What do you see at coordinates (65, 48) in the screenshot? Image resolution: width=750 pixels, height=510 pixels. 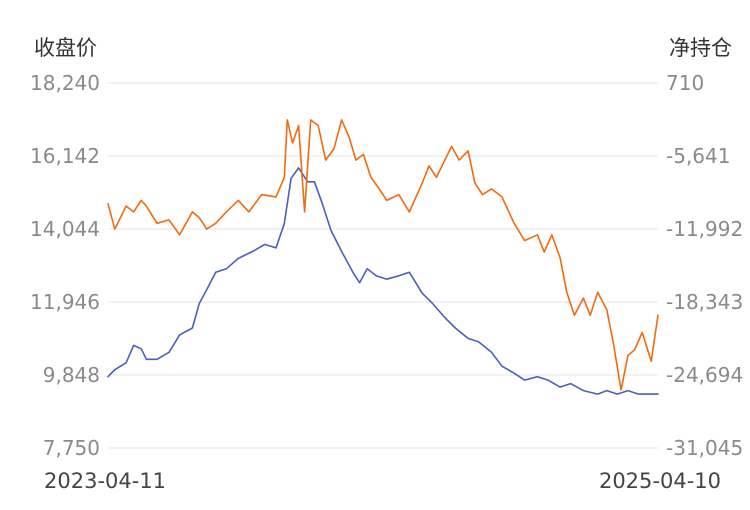 I see `left-axis-title: 收盘价` at bounding box center [65, 48].